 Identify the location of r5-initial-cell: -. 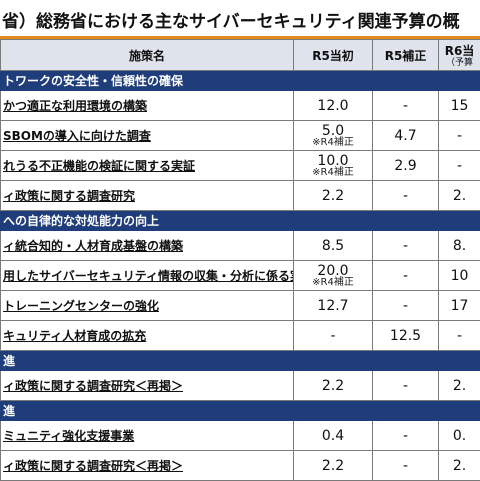
(333, 336).